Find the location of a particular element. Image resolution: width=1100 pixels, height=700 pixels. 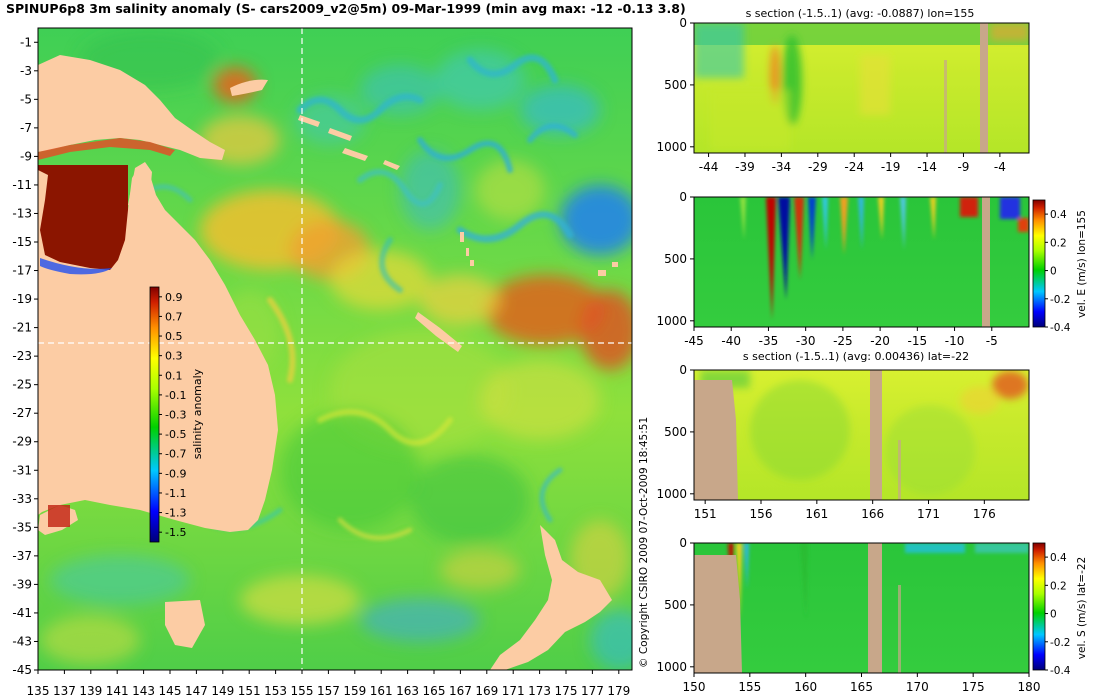

panel2-x-tick-label: -15 is located at coordinates (918, 341).